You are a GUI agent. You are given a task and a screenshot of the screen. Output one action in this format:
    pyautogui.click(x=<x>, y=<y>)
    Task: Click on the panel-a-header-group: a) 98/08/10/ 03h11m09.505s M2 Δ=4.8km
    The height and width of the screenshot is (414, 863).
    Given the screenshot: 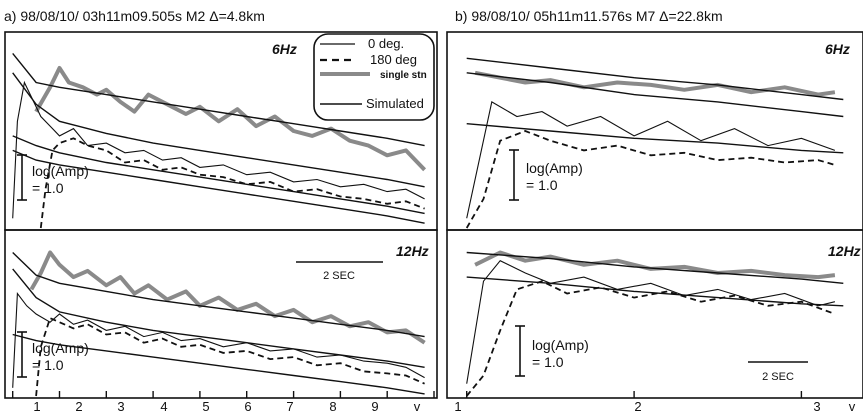 What is the action you would take?
    pyautogui.click(x=134, y=16)
    